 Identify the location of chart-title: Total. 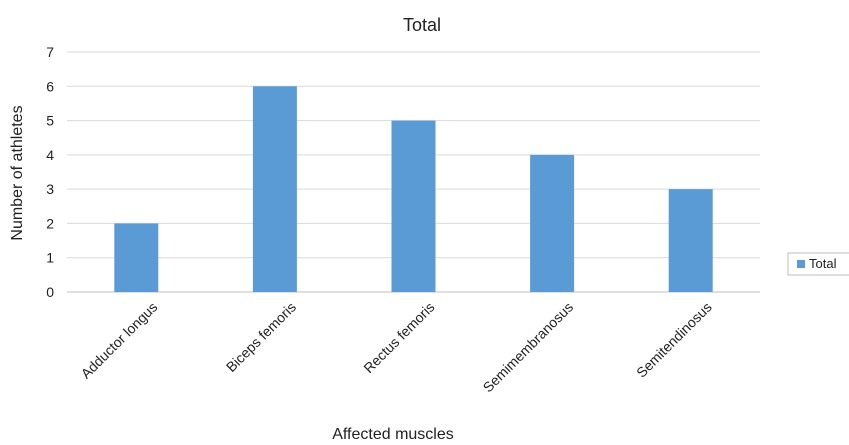
(422, 25).